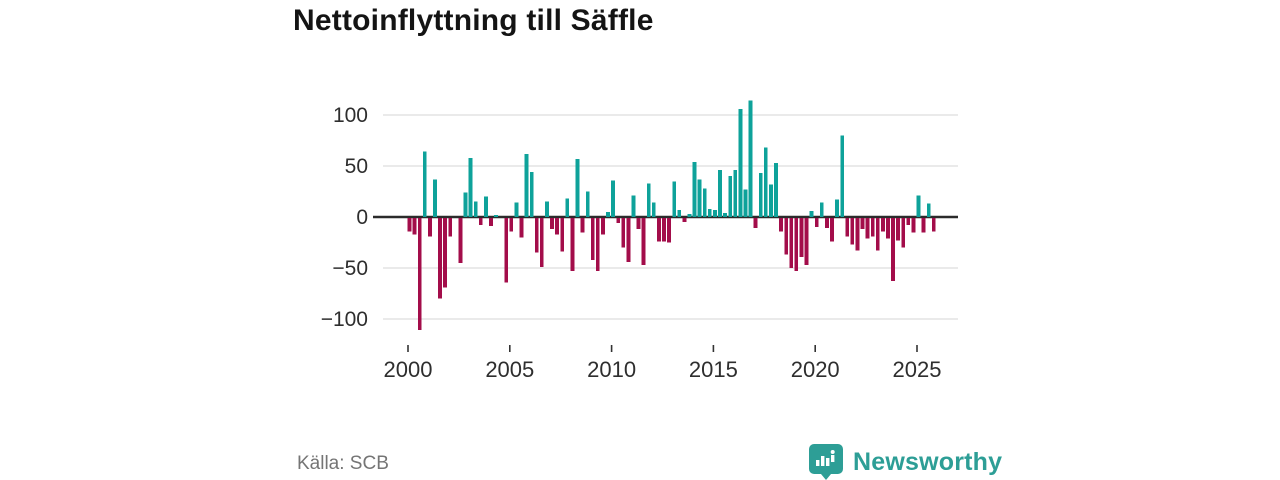 The width and height of the screenshot is (1280, 480). Describe the element at coordinates (424, 184) in the screenshot. I see `bar-2000Q4` at that location.